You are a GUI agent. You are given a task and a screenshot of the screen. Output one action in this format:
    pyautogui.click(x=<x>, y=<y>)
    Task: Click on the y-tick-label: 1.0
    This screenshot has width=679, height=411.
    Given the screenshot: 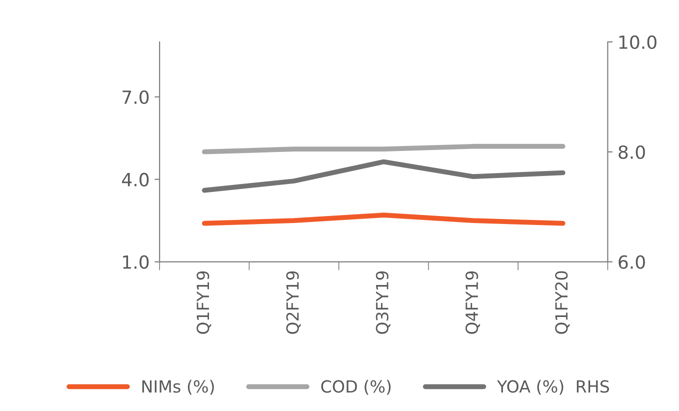 What is the action you would take?
    pyautogui.click(x=136, y=262)
    